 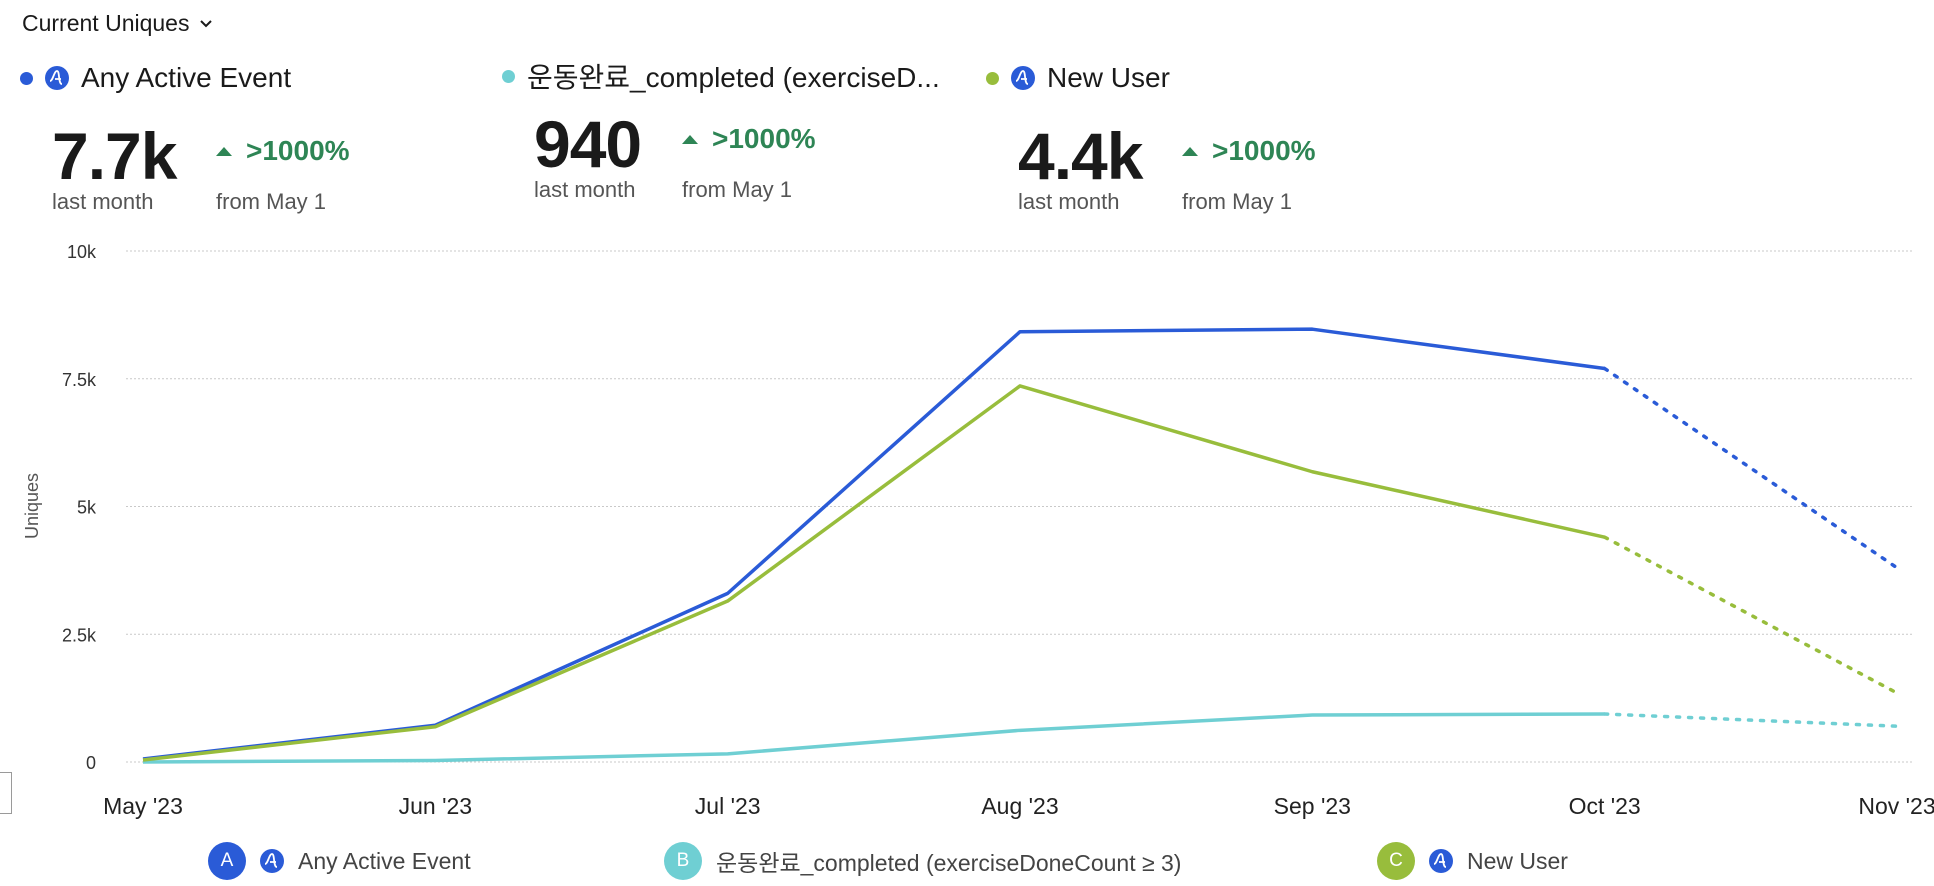 I want to click on summary-title: New User, so click(x=1108, y=77).